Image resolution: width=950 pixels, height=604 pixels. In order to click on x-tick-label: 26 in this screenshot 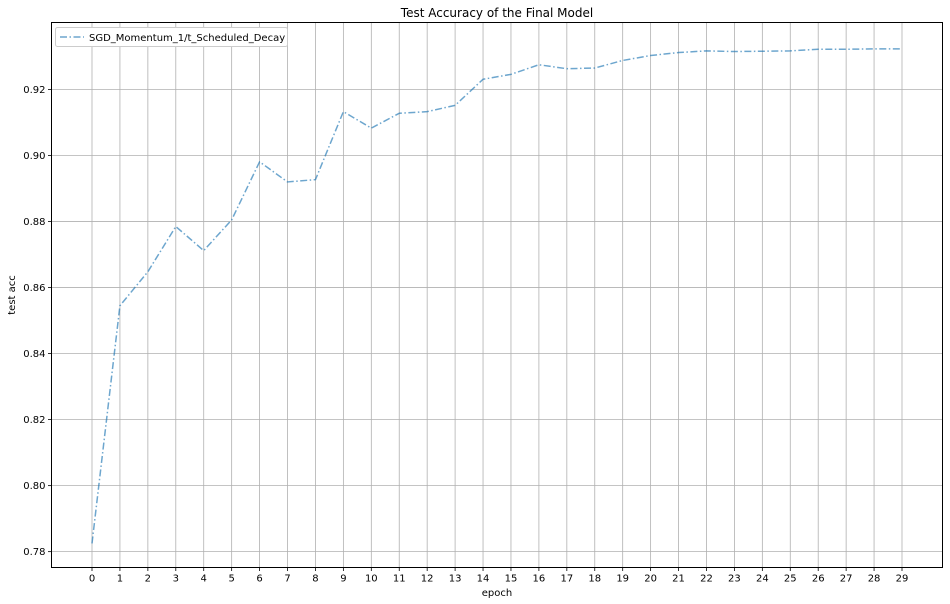, I will do `click(818, 579)`.